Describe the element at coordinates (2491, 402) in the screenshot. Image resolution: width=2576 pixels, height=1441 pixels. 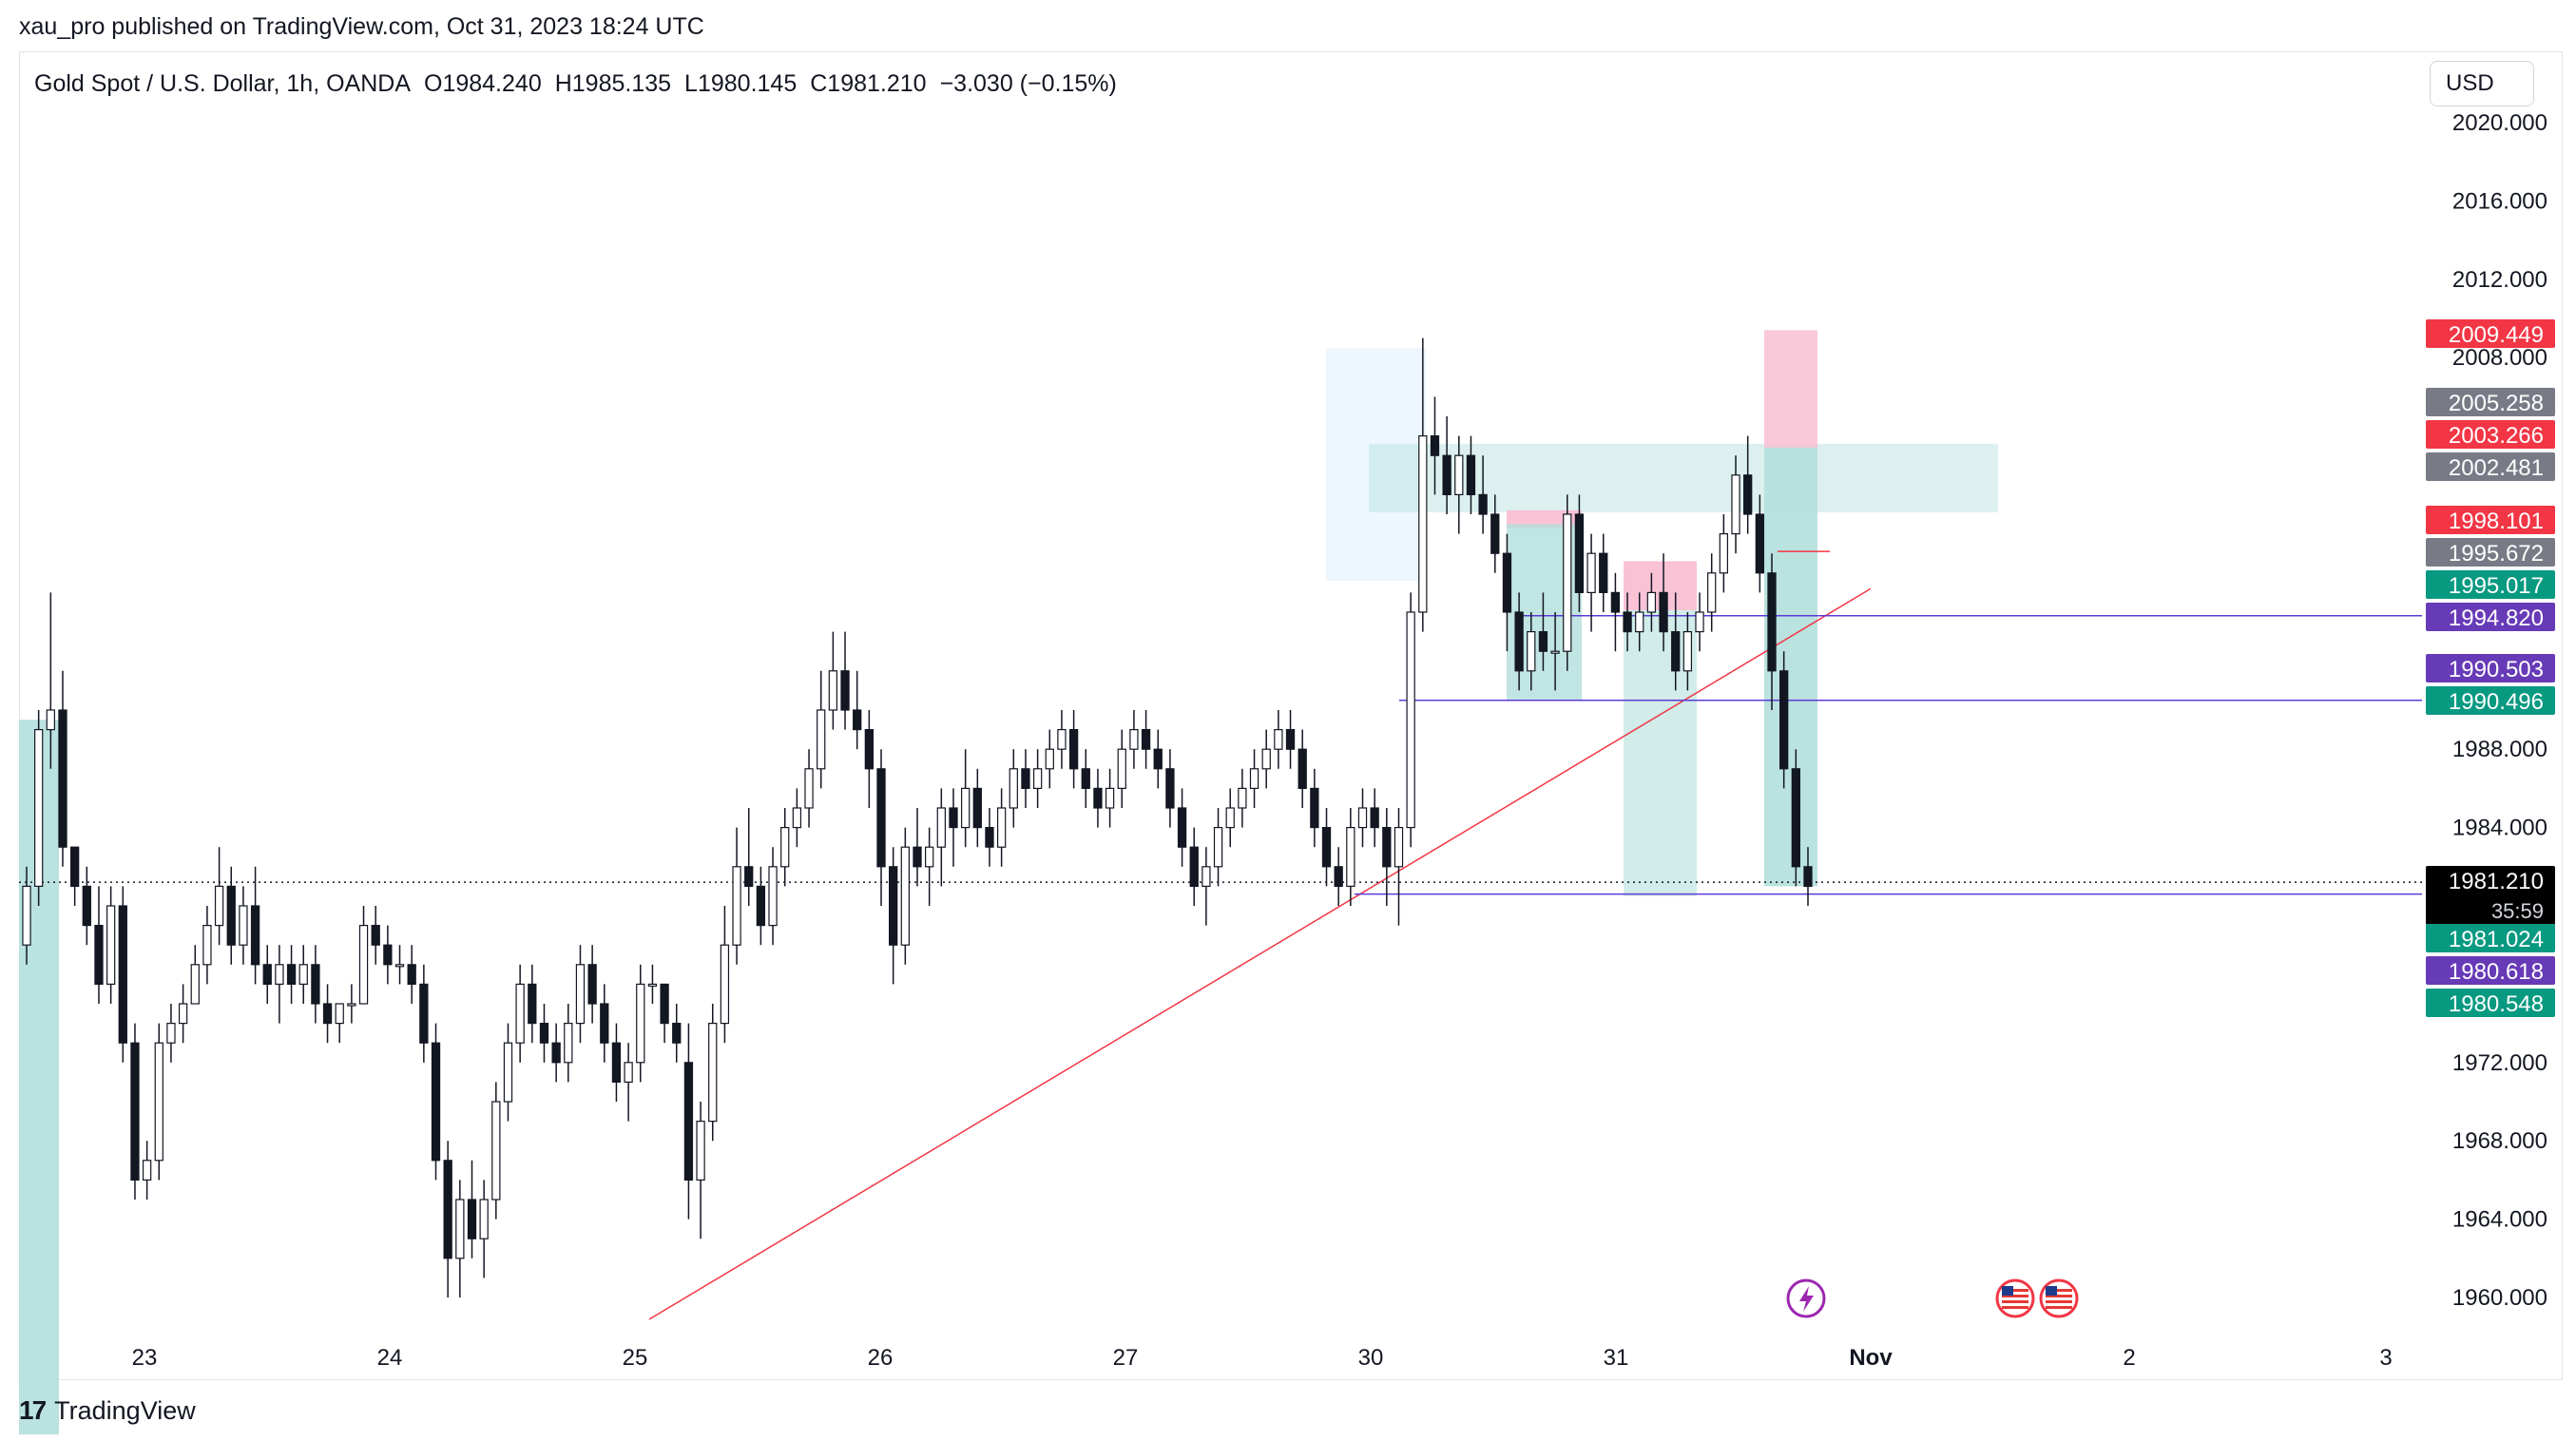
I see `price-label: 2005.258` at that location.